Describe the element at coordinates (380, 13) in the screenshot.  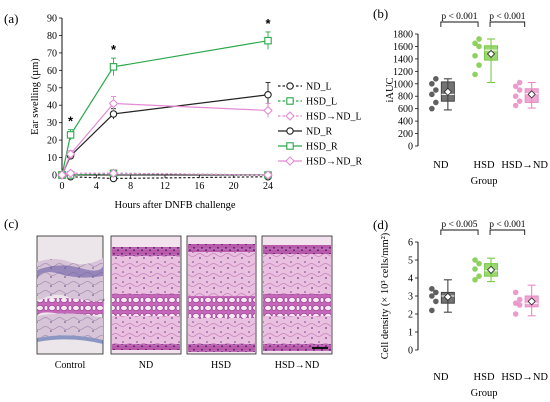
I see `panel-label-b: (b)` at that location.